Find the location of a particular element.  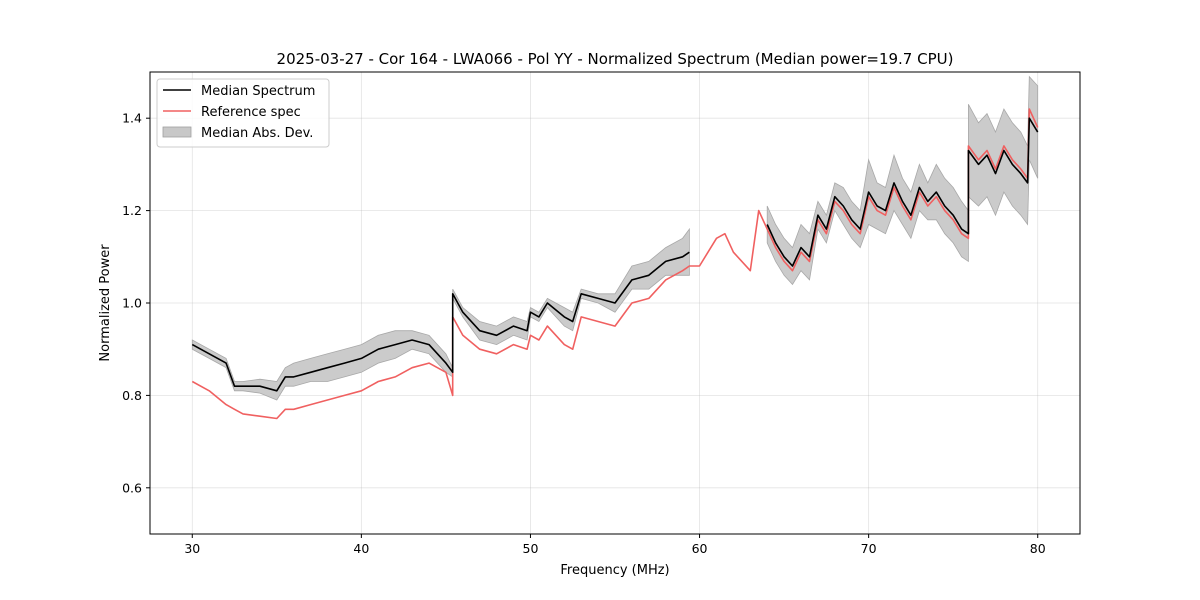

y-axis-label: Normalized Power is located at coordinates (105, 303).